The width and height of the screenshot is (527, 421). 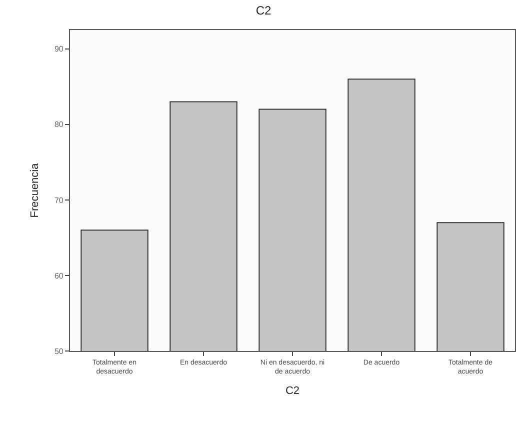 What do you see at coordinates (59, 351) in the screenshot?
I see `y-tick-label: 50` at bounding box center [59, 351].